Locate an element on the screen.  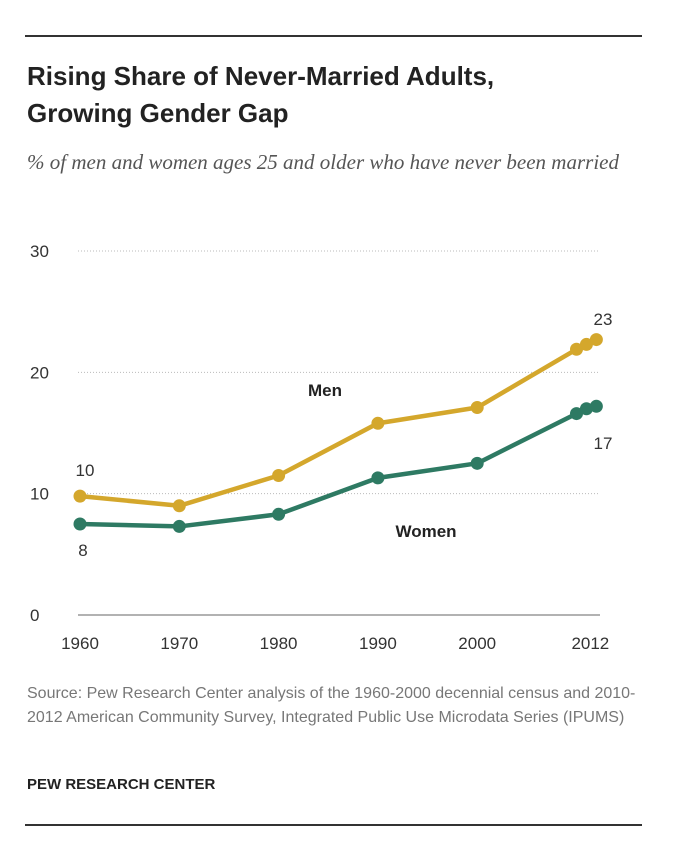
brand-label: PEW RESEARCH CENTER is located at coordinates (121, 784).